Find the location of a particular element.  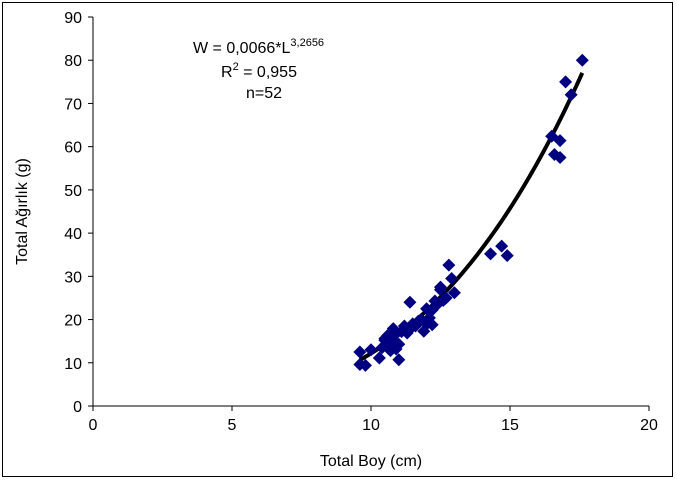

r-squared-base: R is located at coordinates (227, 72).